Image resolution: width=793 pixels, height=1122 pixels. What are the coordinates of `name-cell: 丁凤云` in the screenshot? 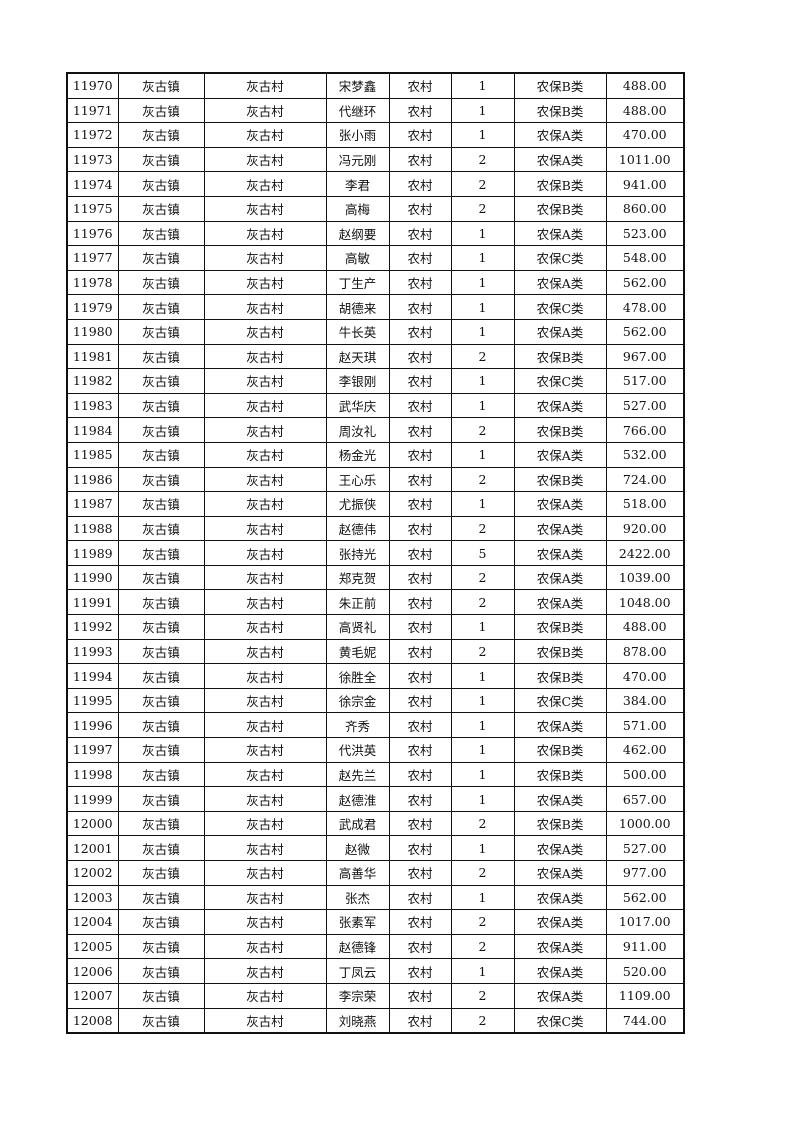 It's located at (357, 971).